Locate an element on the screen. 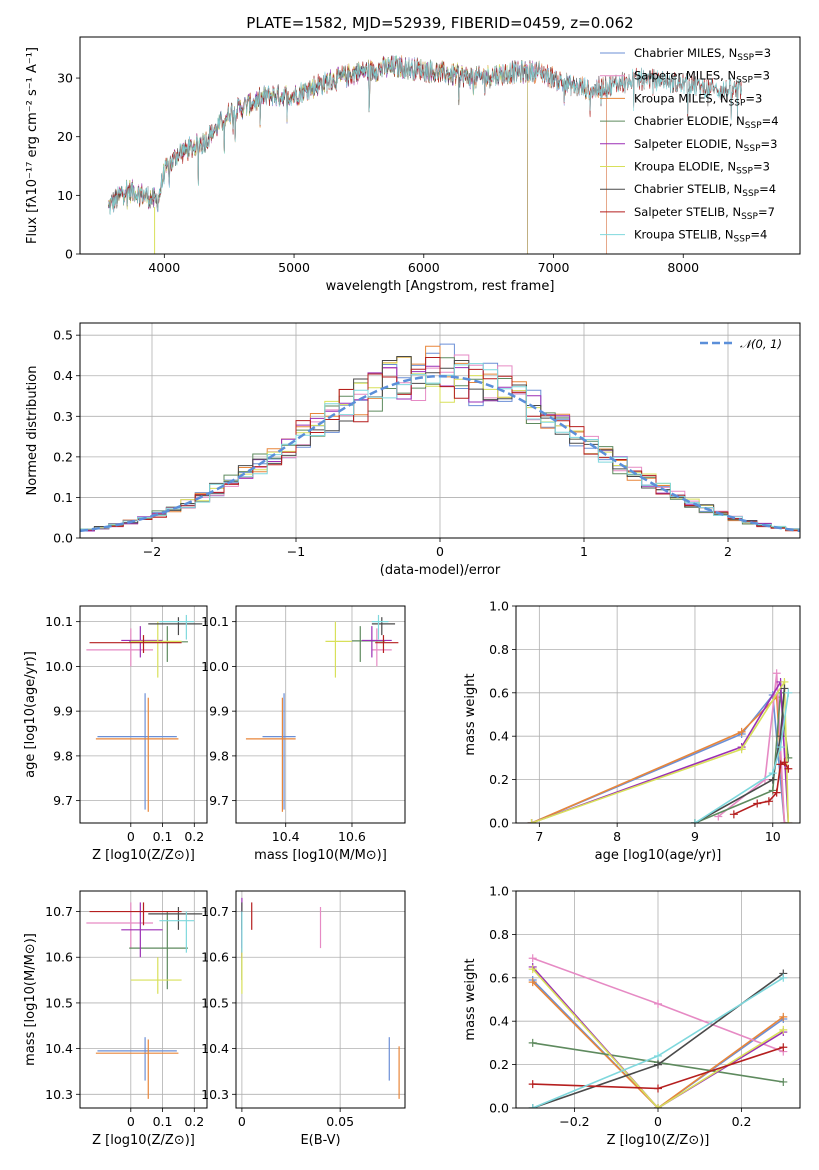 The width and height of the screenshot is (819, 1170). x-tick-label: 8000 is located at coordinates (683, 267).